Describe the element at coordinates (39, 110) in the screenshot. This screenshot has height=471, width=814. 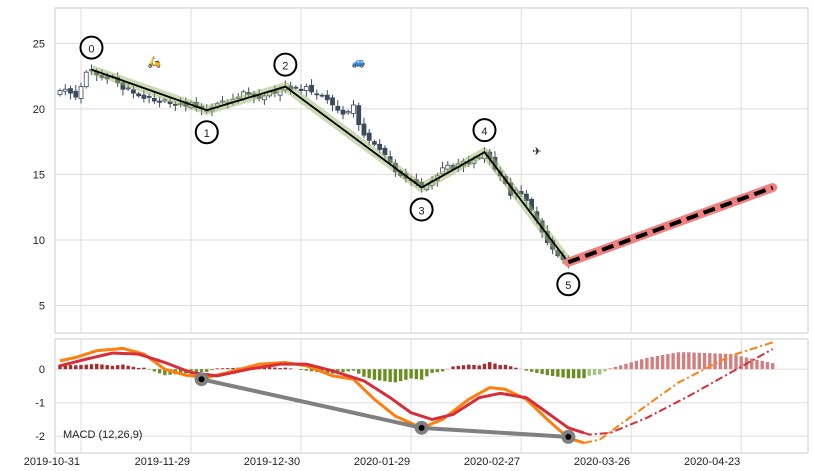
I see `y-tick-label: 20` at that location.